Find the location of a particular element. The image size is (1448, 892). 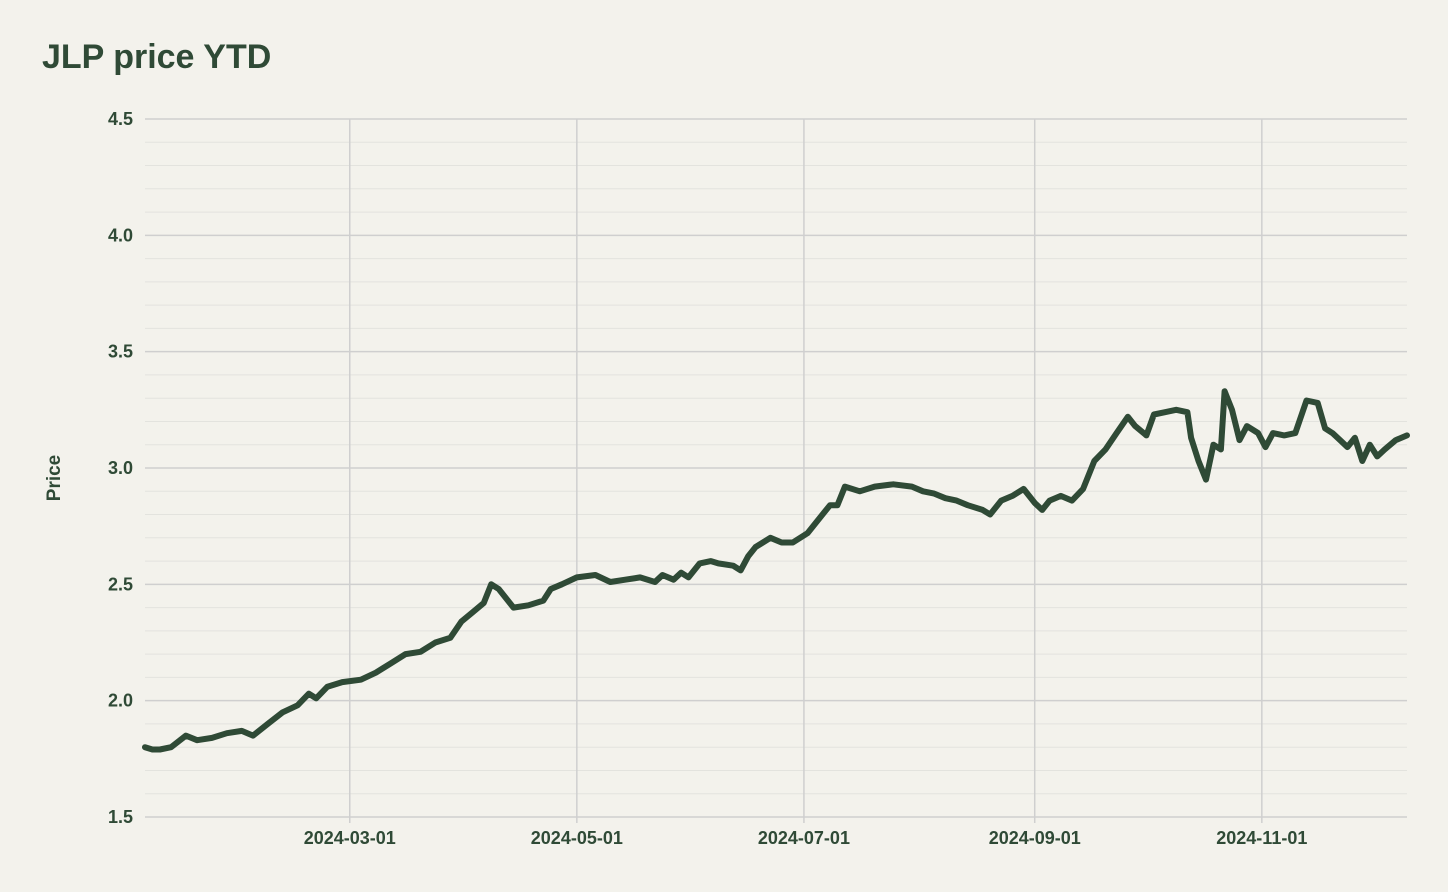

y-tick-label: 3.5 is located at coordinates (120, 352).